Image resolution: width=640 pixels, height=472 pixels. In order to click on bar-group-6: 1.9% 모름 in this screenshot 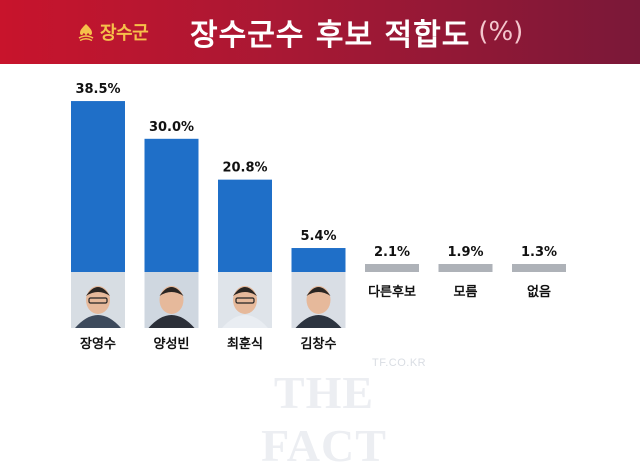, I will do `click(465, 272)`.